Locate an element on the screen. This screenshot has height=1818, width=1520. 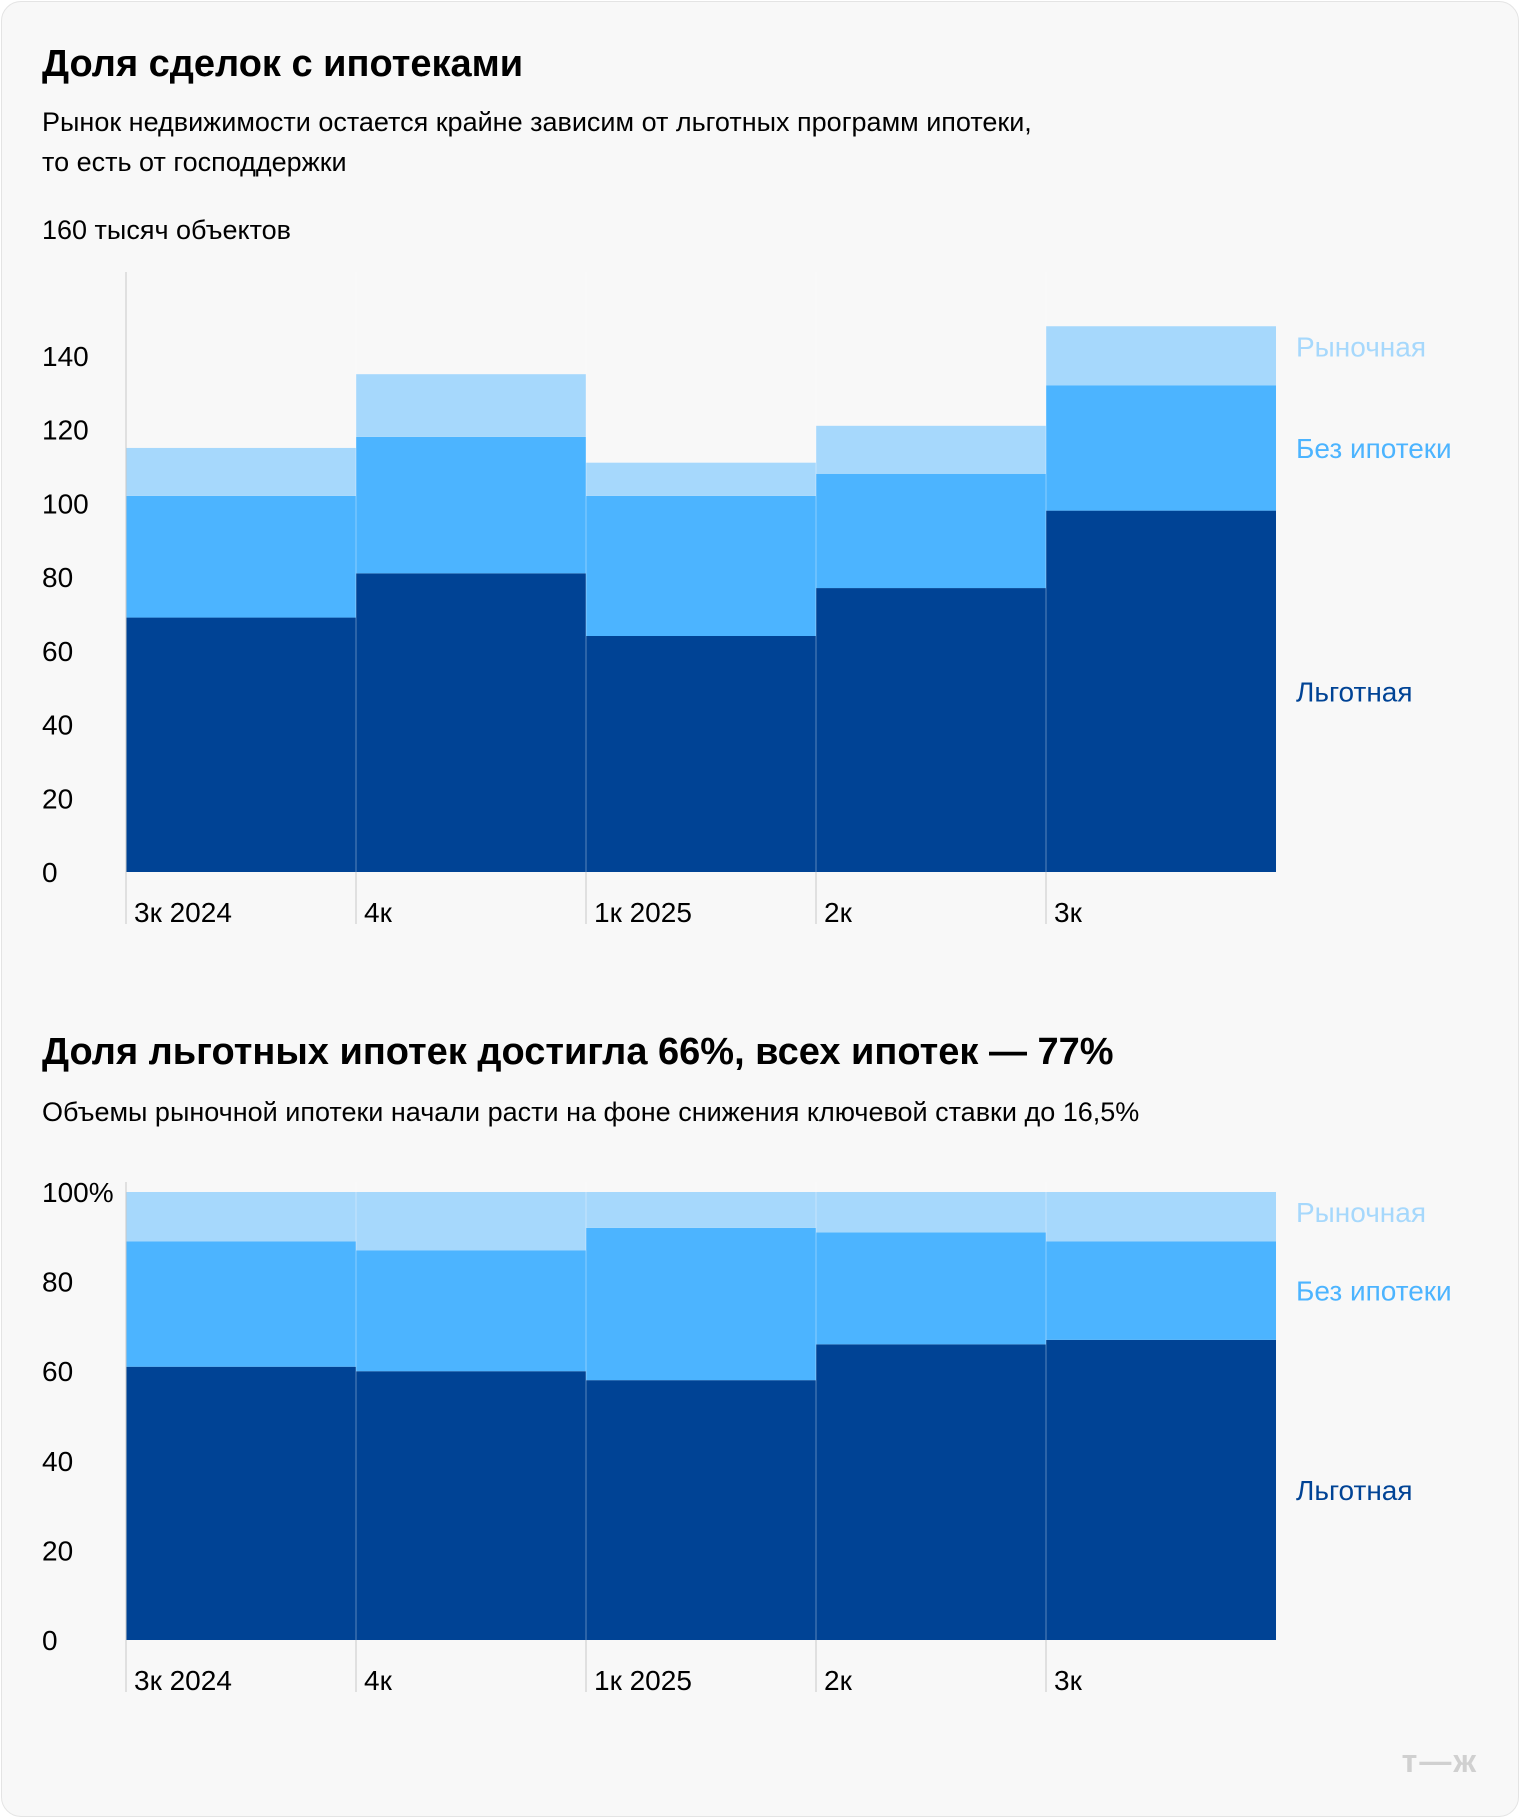
chart1-legend-0: Льготная is located at coordinates (1354, 691).